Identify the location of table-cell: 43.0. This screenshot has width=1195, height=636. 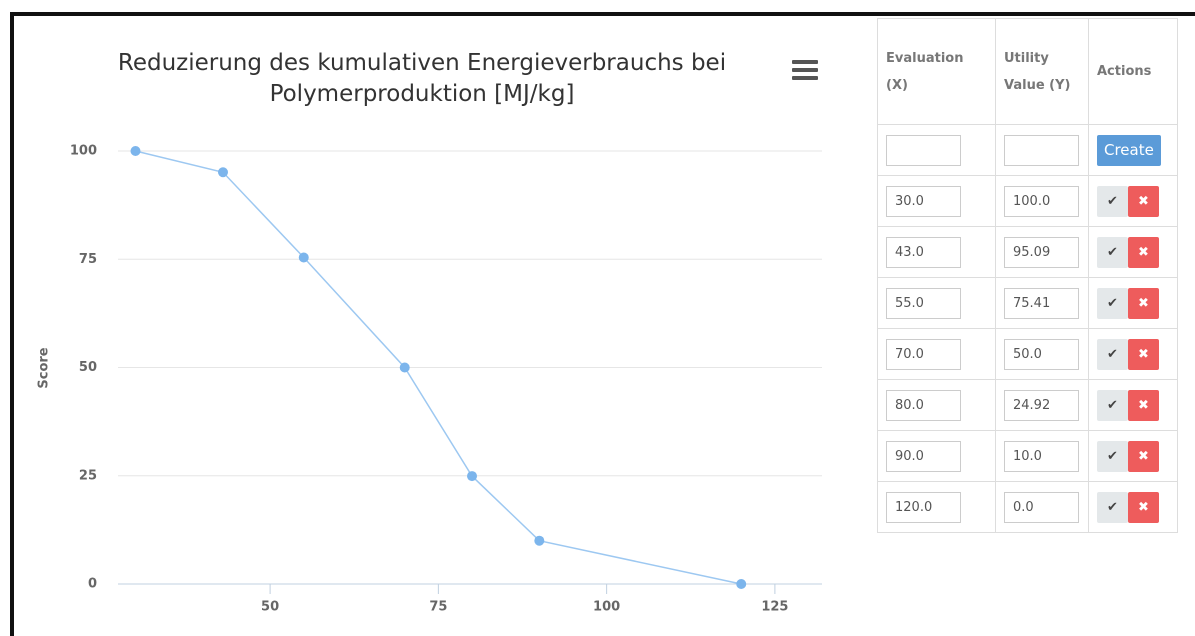
(936, 252).